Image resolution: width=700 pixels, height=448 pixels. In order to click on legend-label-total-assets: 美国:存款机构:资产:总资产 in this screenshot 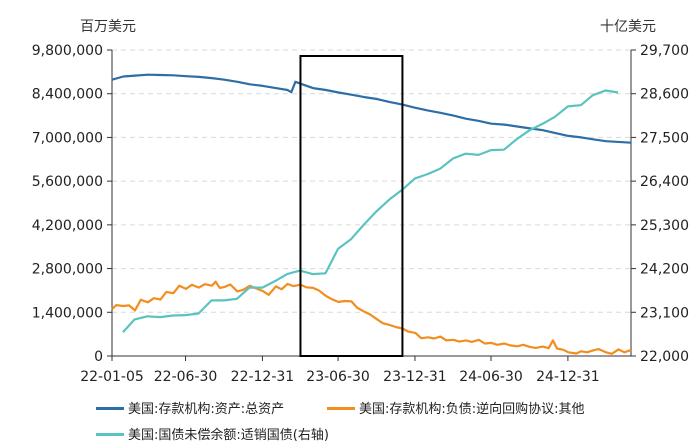, I will do `click(206, 409)`.